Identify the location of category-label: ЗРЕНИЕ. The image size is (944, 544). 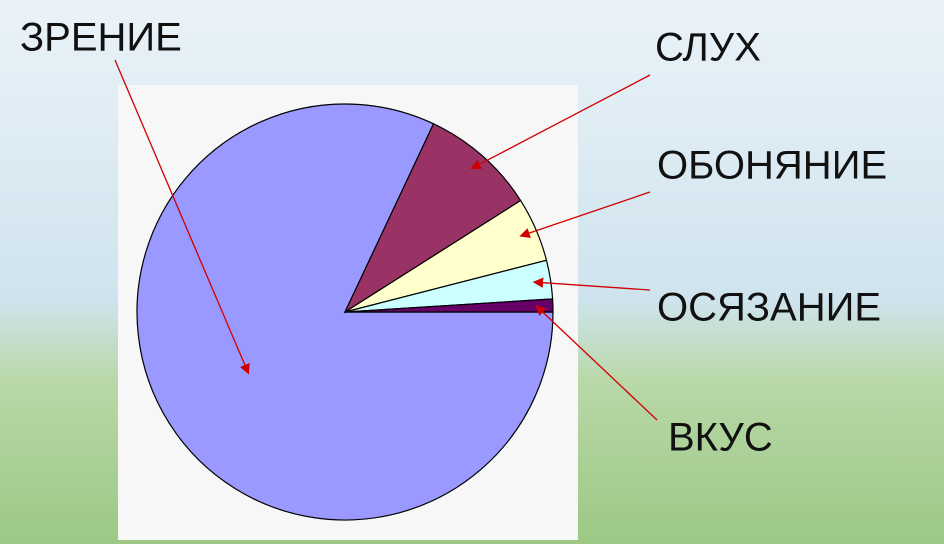
(101, 38).